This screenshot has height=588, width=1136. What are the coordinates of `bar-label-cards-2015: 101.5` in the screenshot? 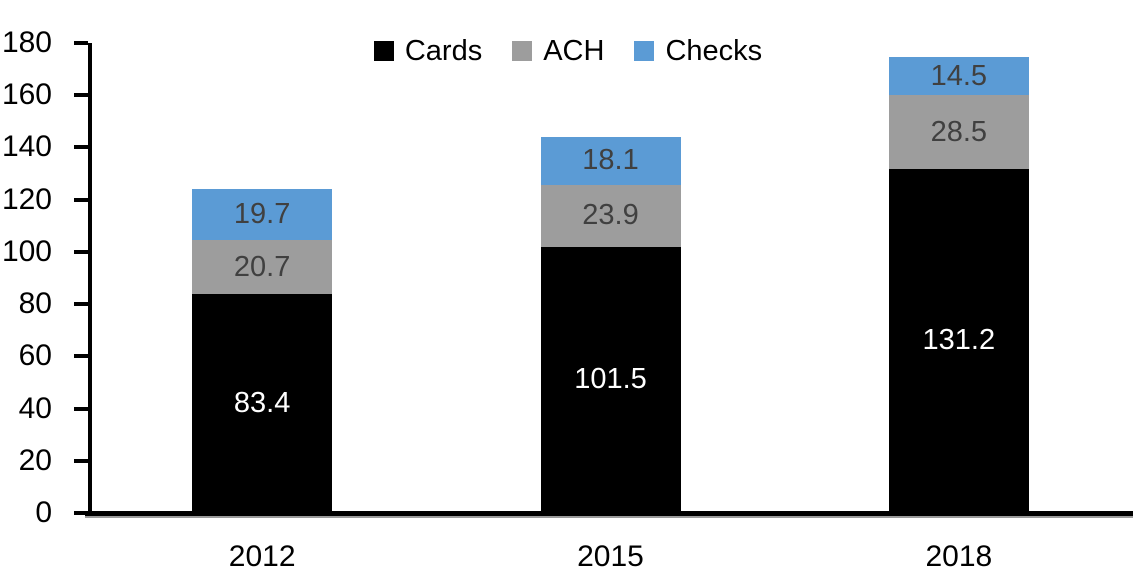 It's located at (610, 378).